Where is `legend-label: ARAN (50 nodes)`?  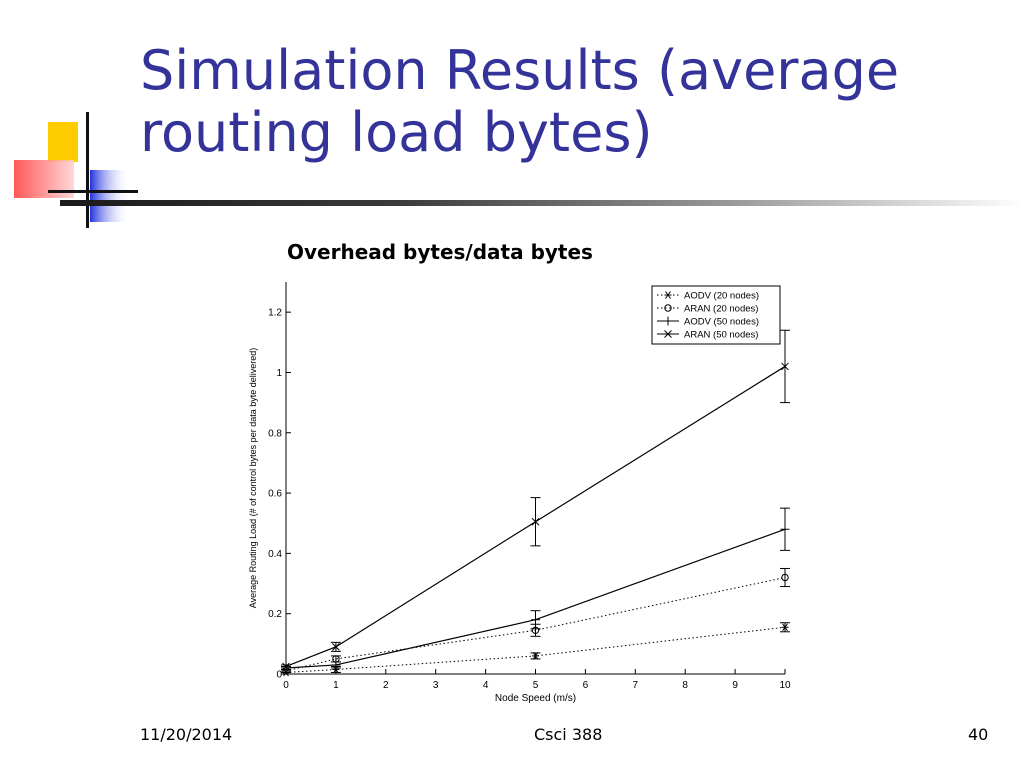
legend-label: ARAN (50 nodes) is located at coordinates (721, 335).